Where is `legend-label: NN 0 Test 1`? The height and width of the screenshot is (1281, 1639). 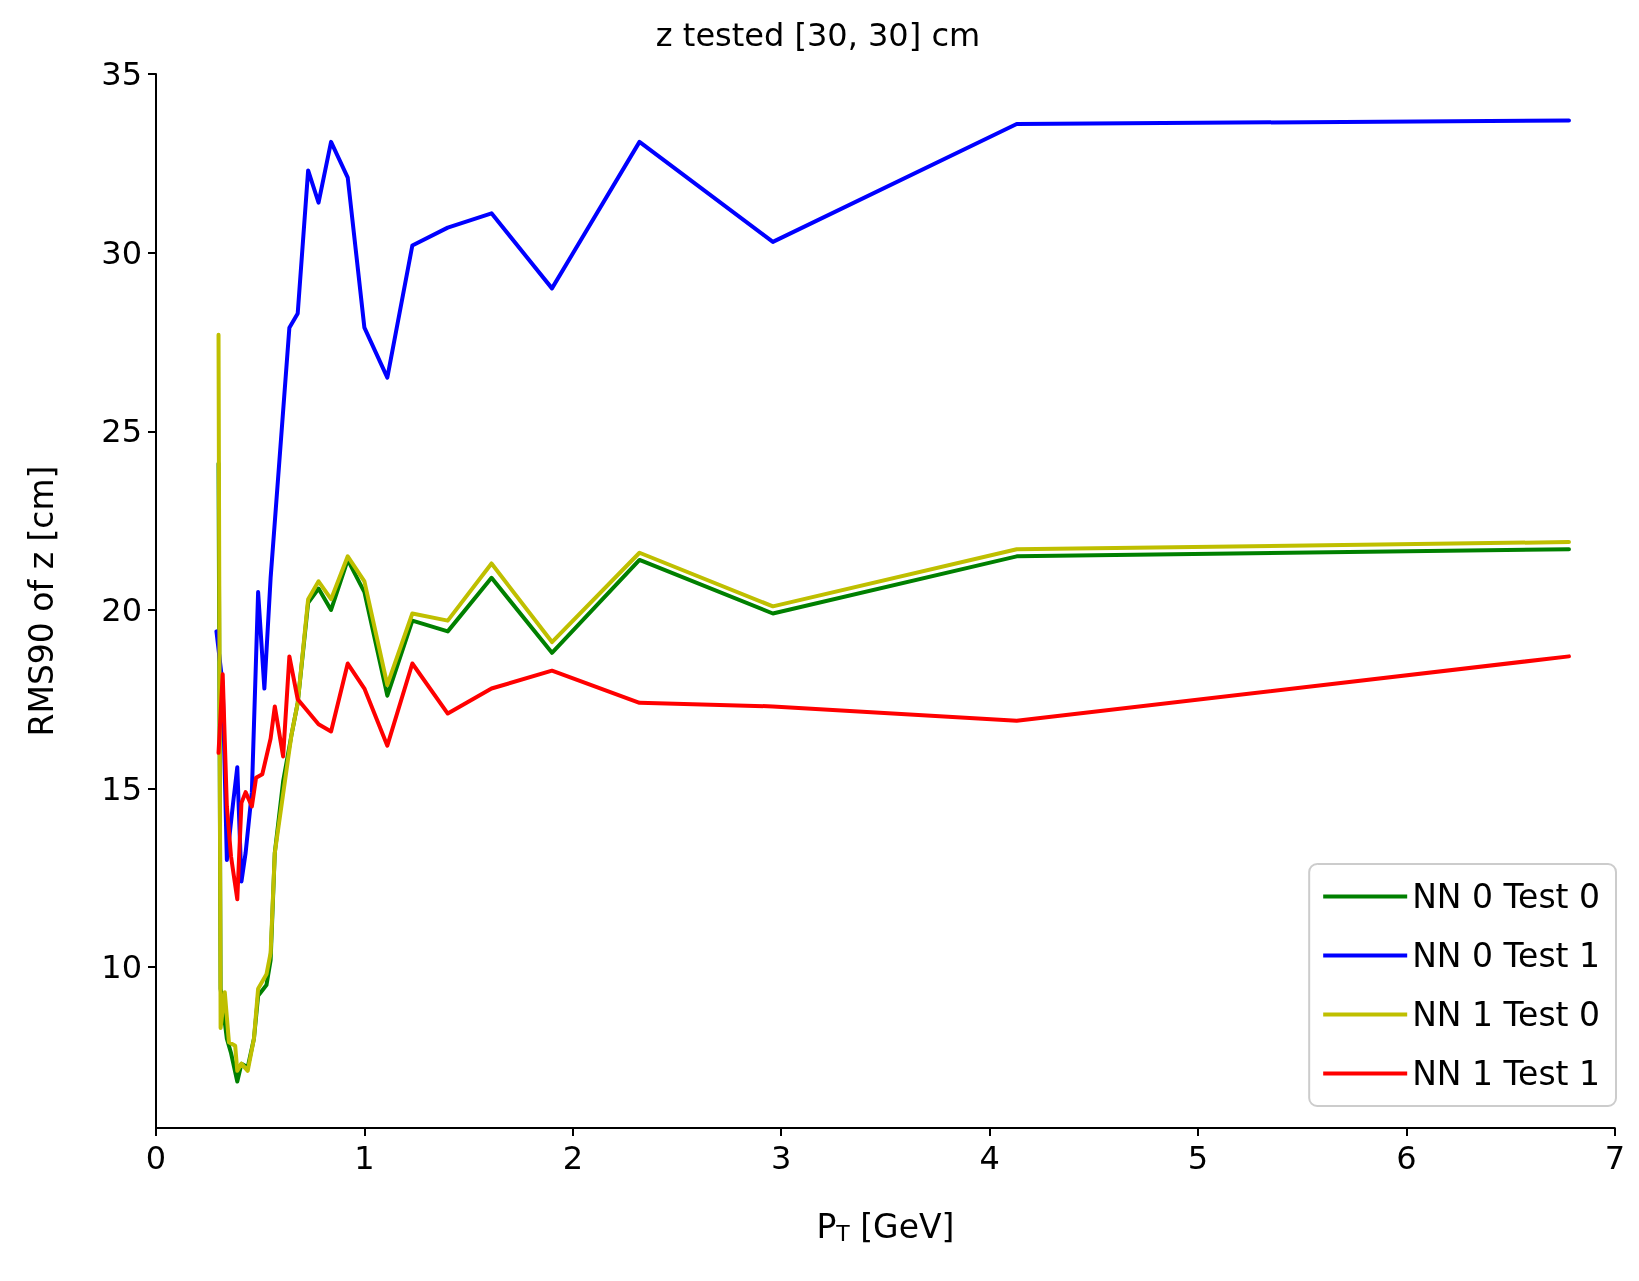
legend-label: NN 0 Test 1 is located at coordinates (1506, 955).